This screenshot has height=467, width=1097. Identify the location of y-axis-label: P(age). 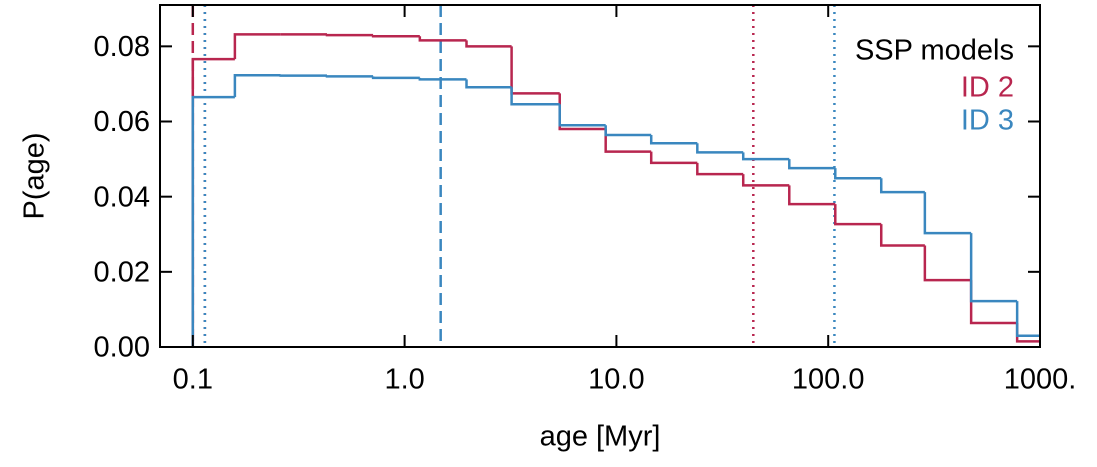
(35, 175).